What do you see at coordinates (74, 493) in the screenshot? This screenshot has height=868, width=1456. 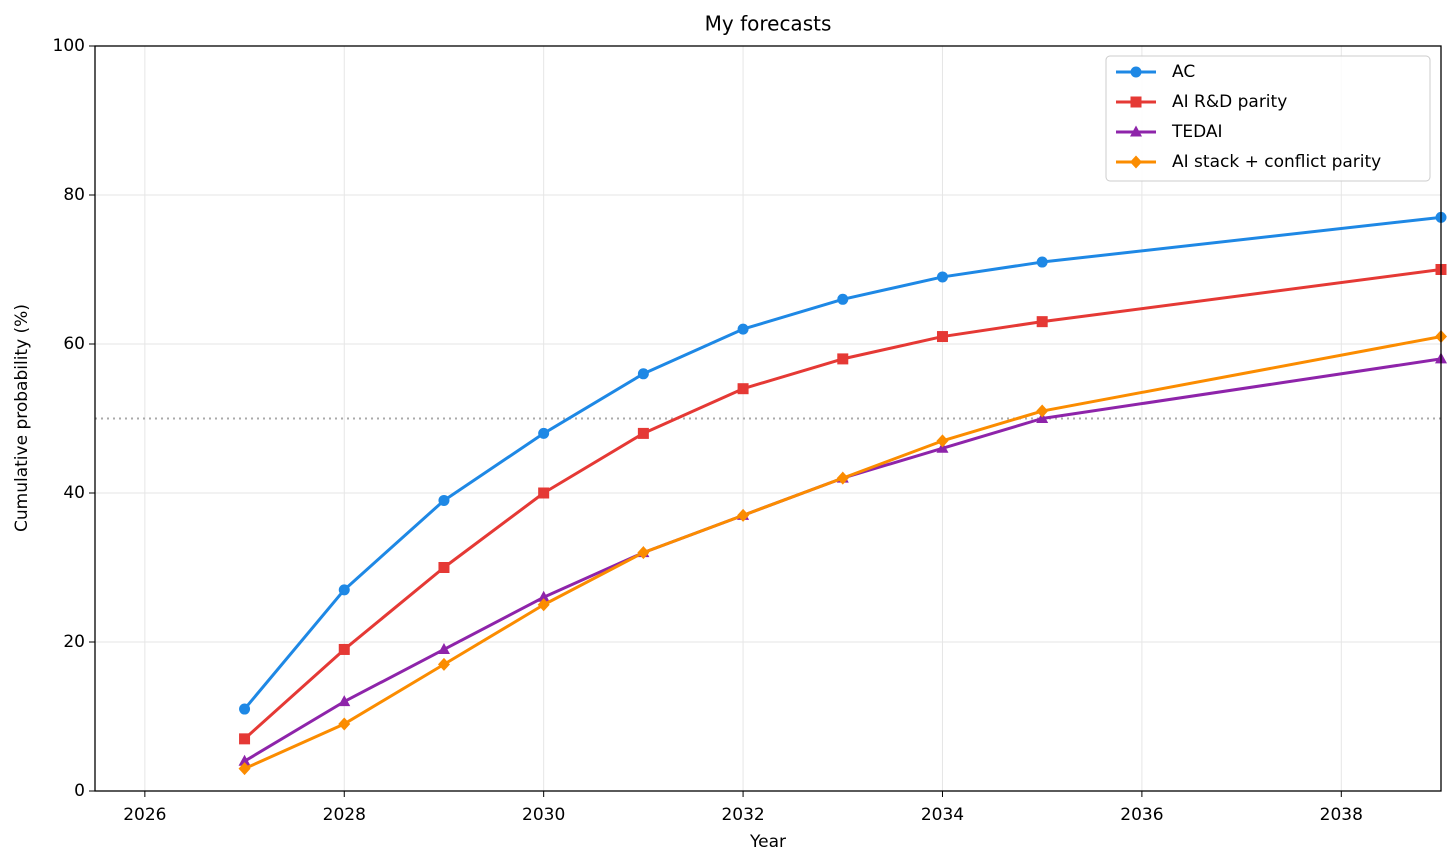 I see `y-tick-label: 40` at bounding box center [74, 493].